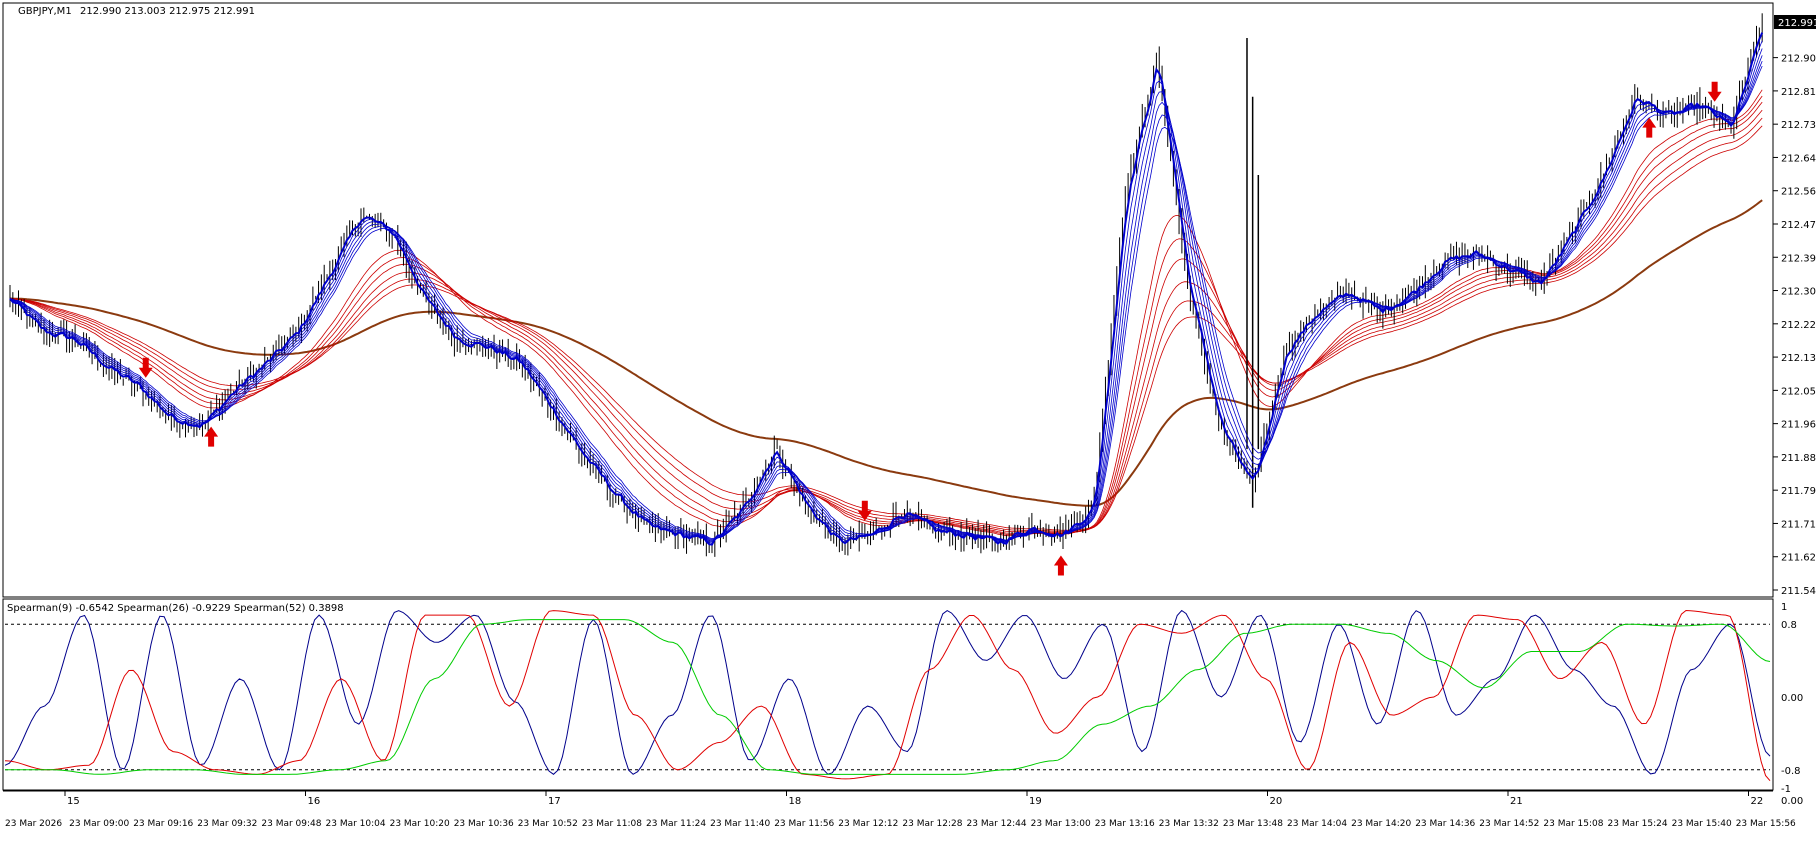 This screenshot has height=847, width=1816. What do you see at coordinates (73, 801) in the screenshot?
I see `day-label: 15` at bounding box center [73, 801].